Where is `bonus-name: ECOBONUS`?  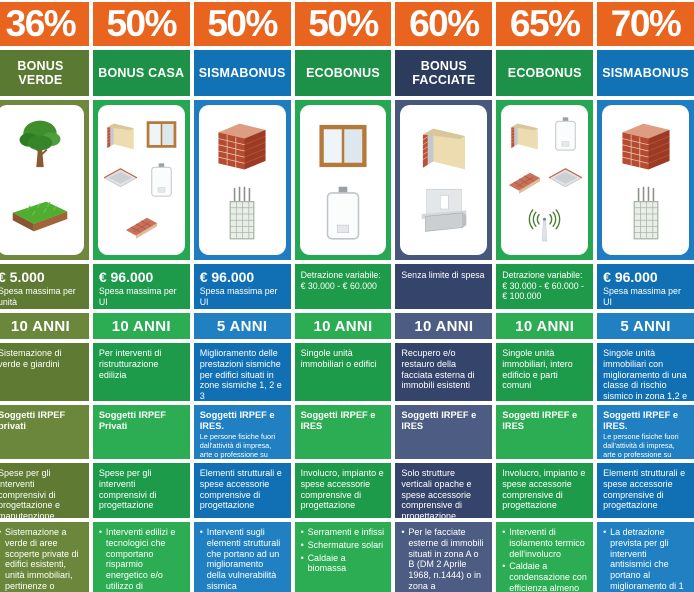
bonus-name: ECOBONUS is located at coordinates (343, 73).